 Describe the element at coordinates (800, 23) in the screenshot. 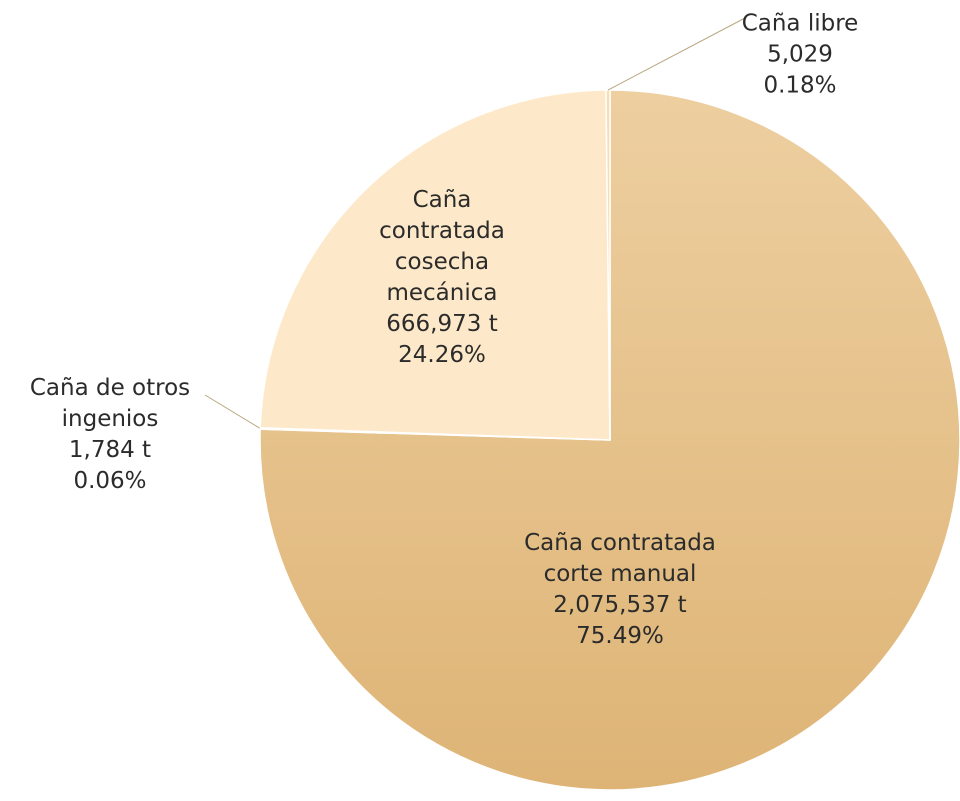

I see `category-label: Caña libre` at that location.